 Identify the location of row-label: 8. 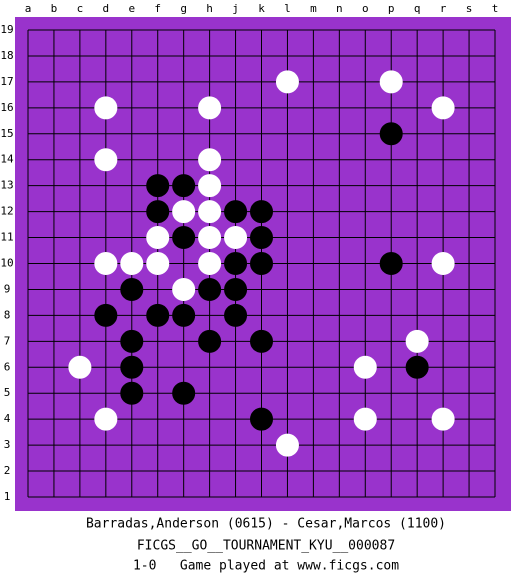
(7, 314).